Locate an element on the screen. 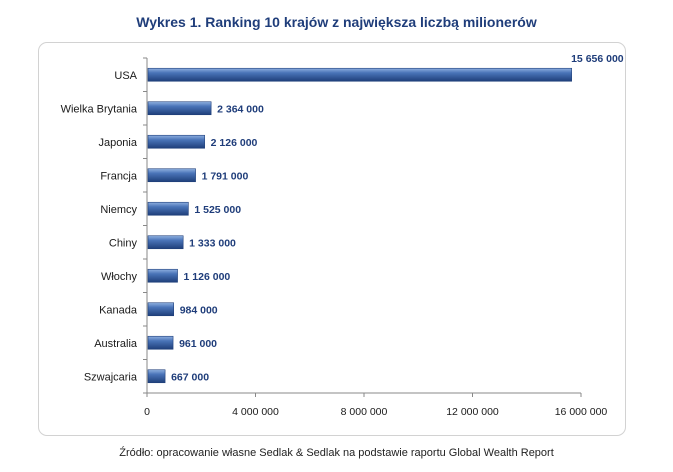 The height and width of the screenshot is (472, 673). category-label: Chiny is located at coordinates (123, 243).